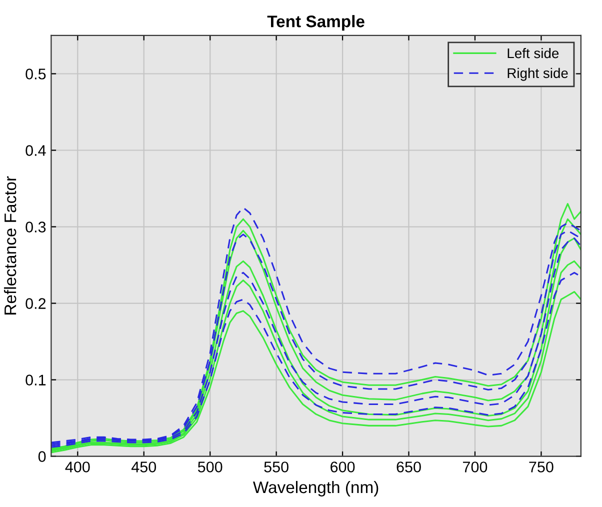  I want to click on x-tick-label: 700, so click(475, 467).